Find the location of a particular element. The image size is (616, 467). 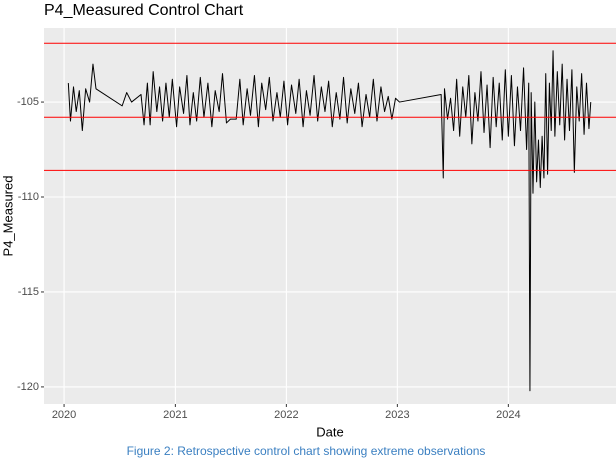

x-tick-label: 2023 is located at coordinates (397, 415).